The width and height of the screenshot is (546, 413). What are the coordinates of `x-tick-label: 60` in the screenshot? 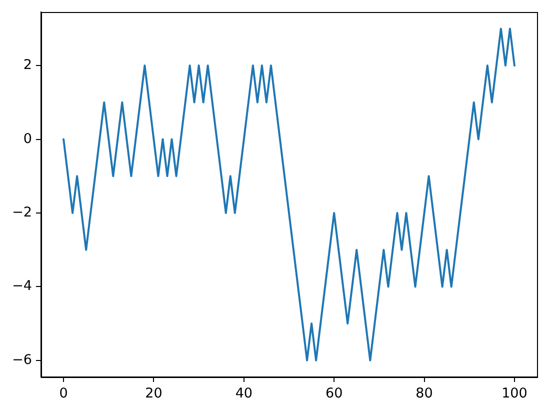 It's located at (334, 394).